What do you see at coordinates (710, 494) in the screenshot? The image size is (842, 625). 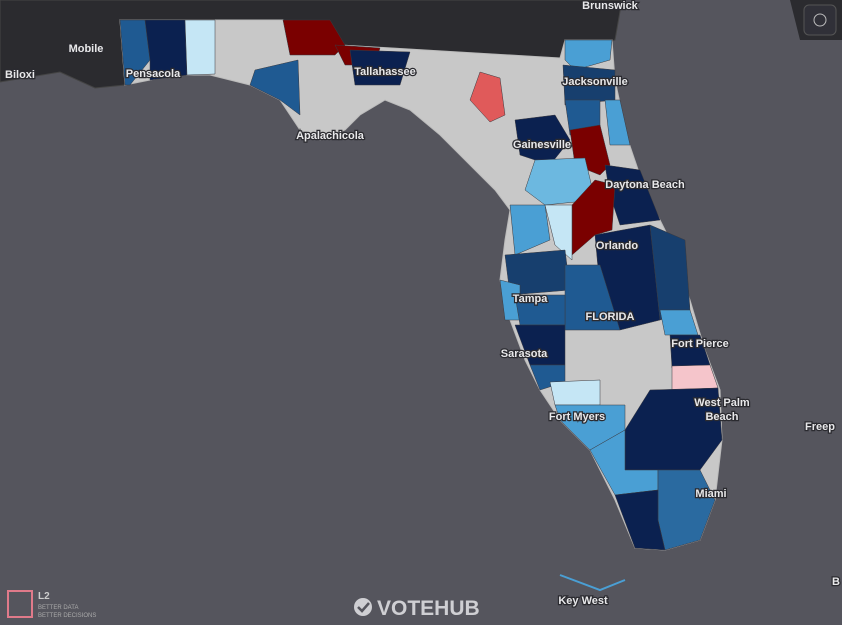 I see `place-label: Miami` at bounding box center [710, 494].